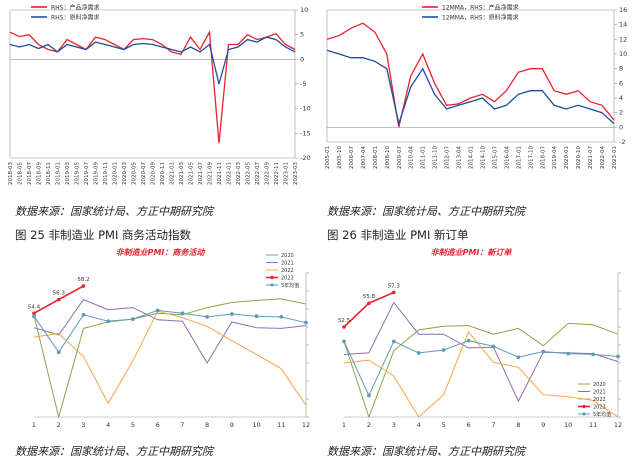 This screenshot has width=640, height=465. What do you see at coordinates (400, 157) in the screenshot?
I see `x-tick-label: 2009-07` at bounding box center [400, 157].